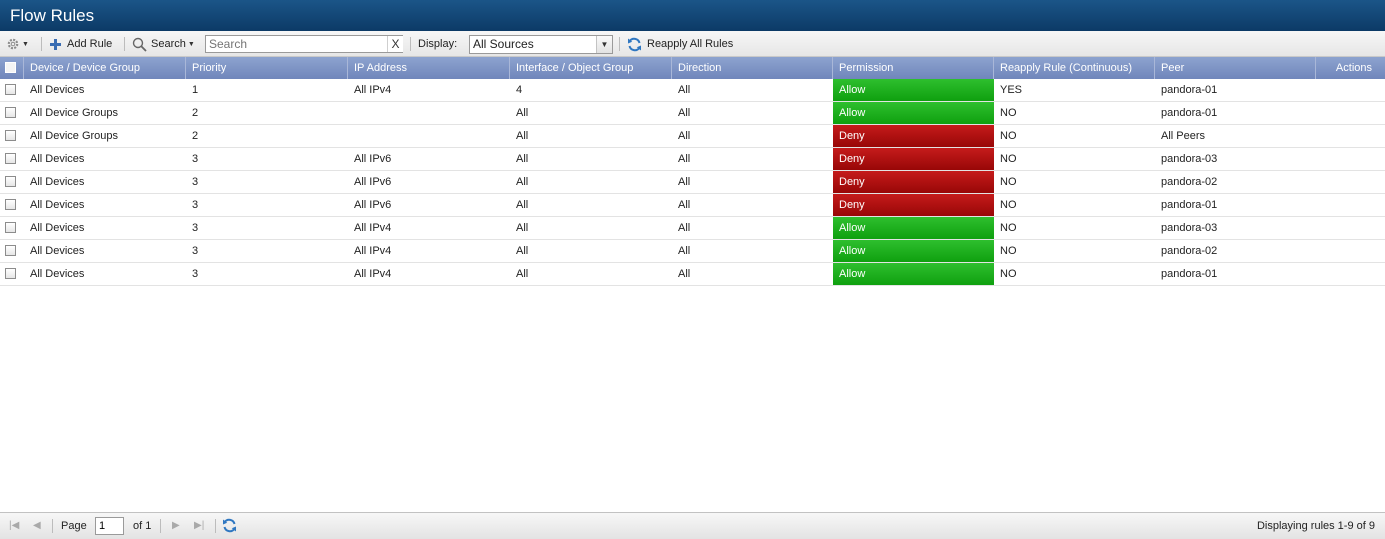  What do you see at coordinates (142, 526) in the screenshot?
I see `page-count-label: of 1` at bounding box center [142, 526].